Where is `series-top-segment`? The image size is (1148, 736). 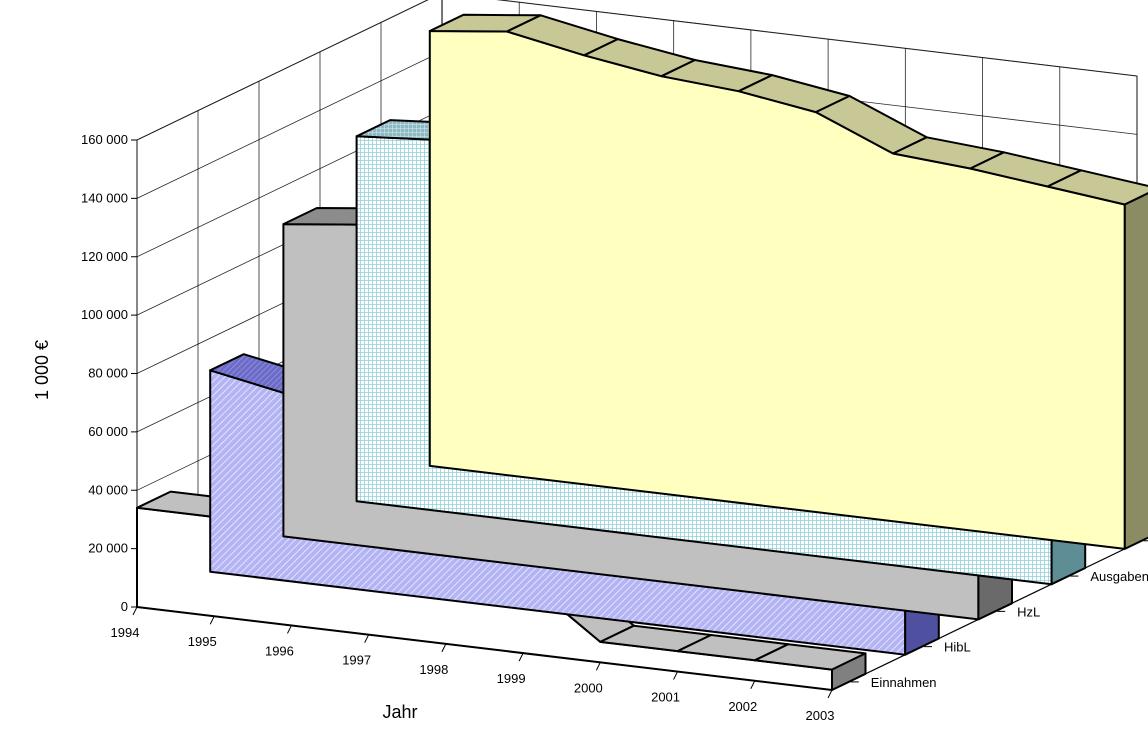
series-top-segment is located at coordinates (1097, 187).